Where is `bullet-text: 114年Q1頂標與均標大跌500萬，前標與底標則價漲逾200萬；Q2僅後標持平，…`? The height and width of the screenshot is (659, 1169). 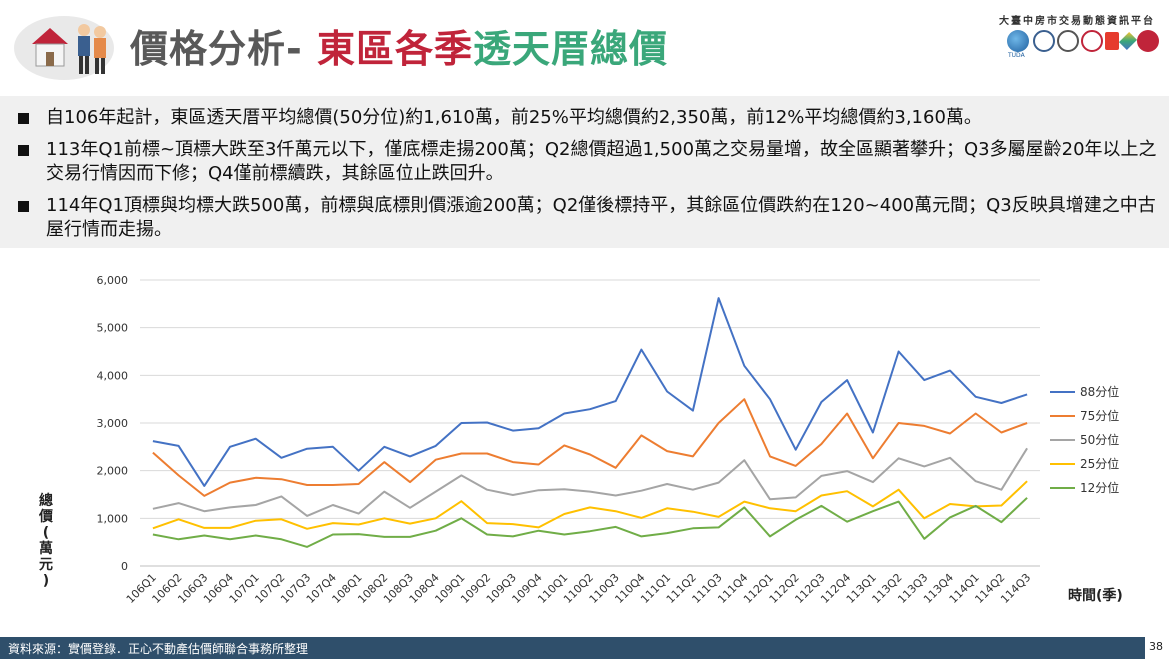
bullet-text: 114年Q1頂標與均標大跌500萬，前標與底標則價漲逾200萬；Q2僅後標持平，… is located at coordinates (601, 217).